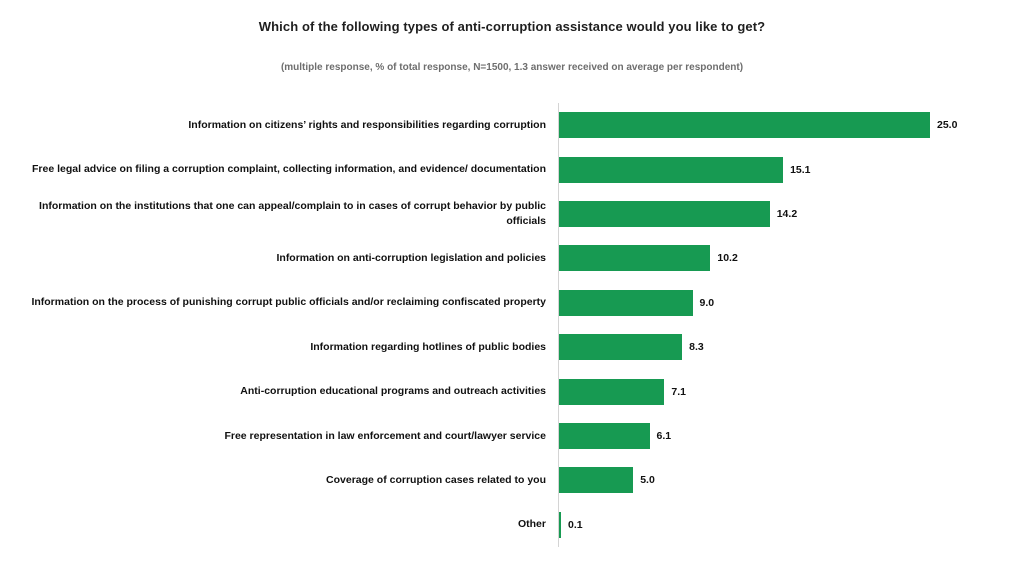  Describe the element at coordinates (727, 258) in the screenshot. I see `value-label: 10.2` at that location.